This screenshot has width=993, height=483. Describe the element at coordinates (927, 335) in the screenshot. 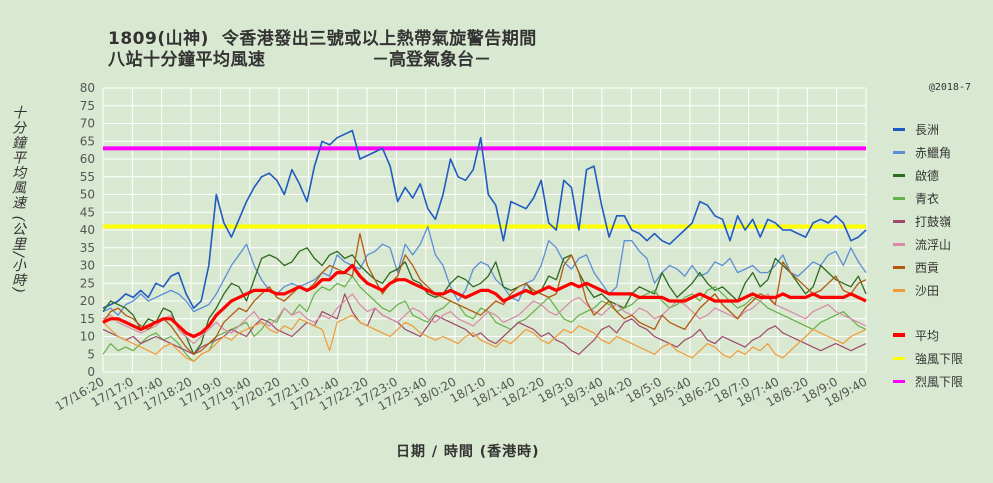

I see `legend-label: 平均` at that location.